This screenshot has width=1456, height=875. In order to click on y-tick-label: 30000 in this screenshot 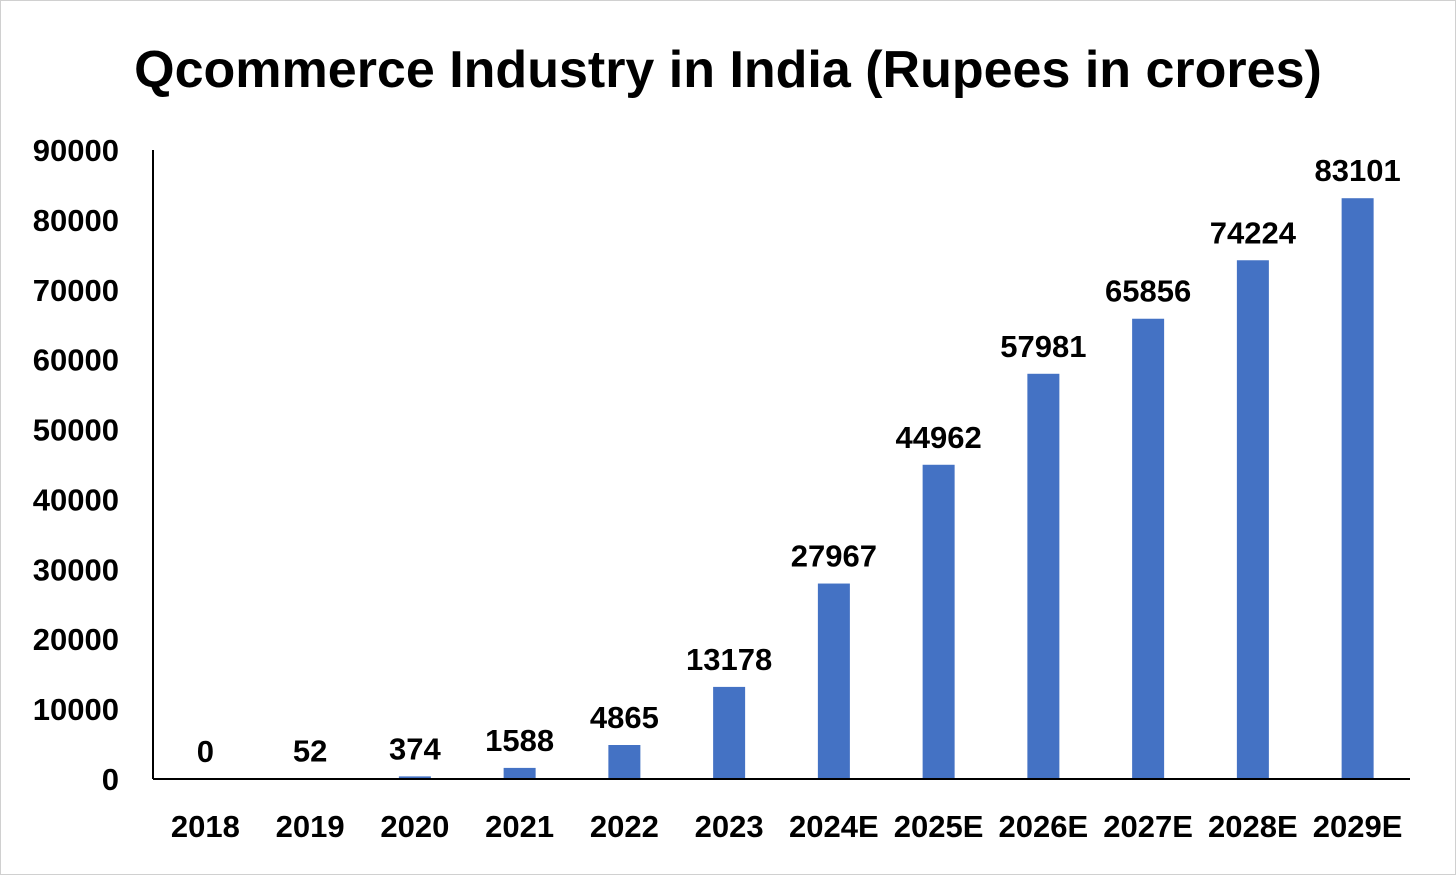, I will do `click(76, 569)`.